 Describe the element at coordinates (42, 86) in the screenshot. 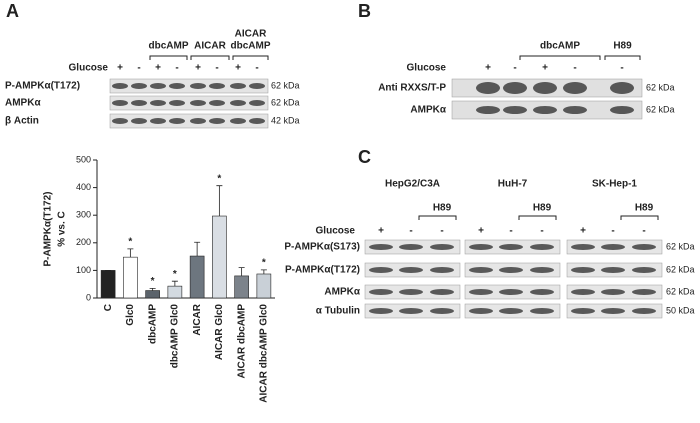

I see `row-label: P-AMPKα(T172)` at that location.